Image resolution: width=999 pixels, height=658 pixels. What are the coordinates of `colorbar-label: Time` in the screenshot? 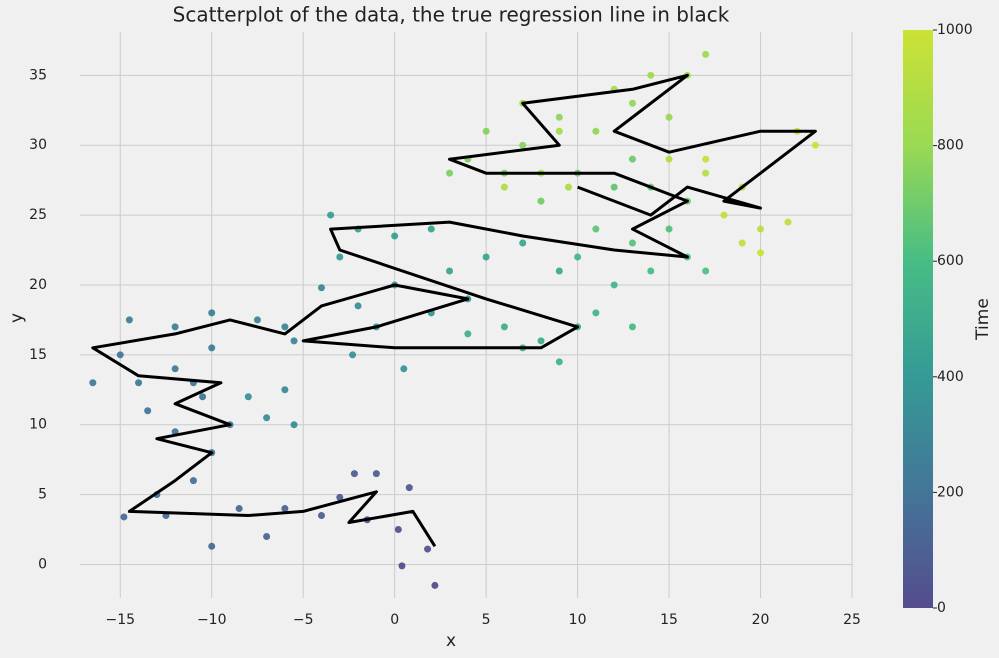 It's located at (983, 319).